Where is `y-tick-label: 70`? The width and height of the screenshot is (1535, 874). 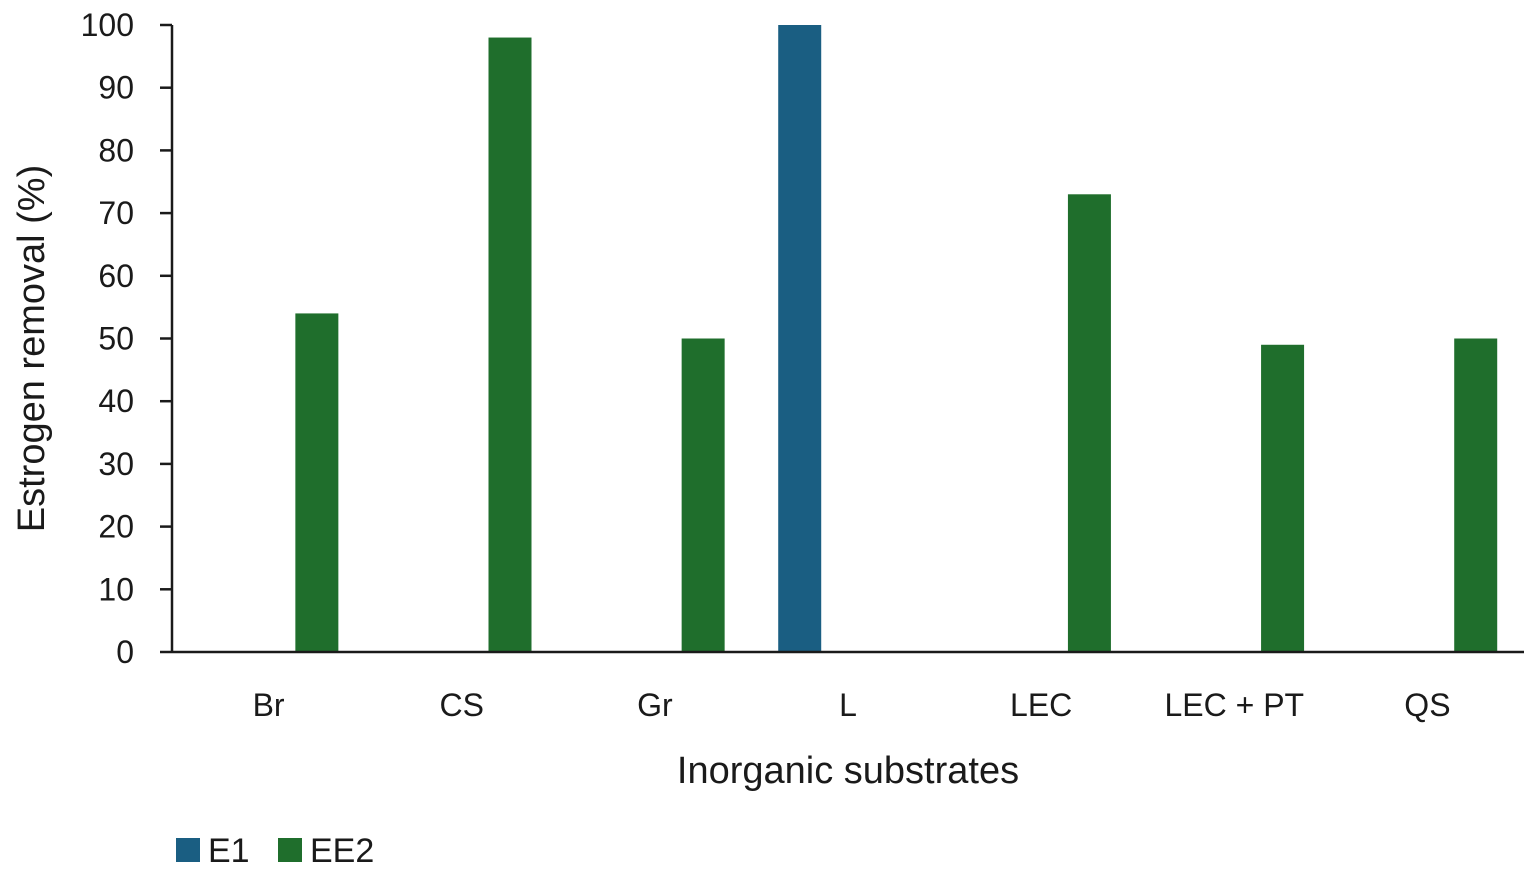
y-tick-label: 70 is located at coordinates (116, 213).